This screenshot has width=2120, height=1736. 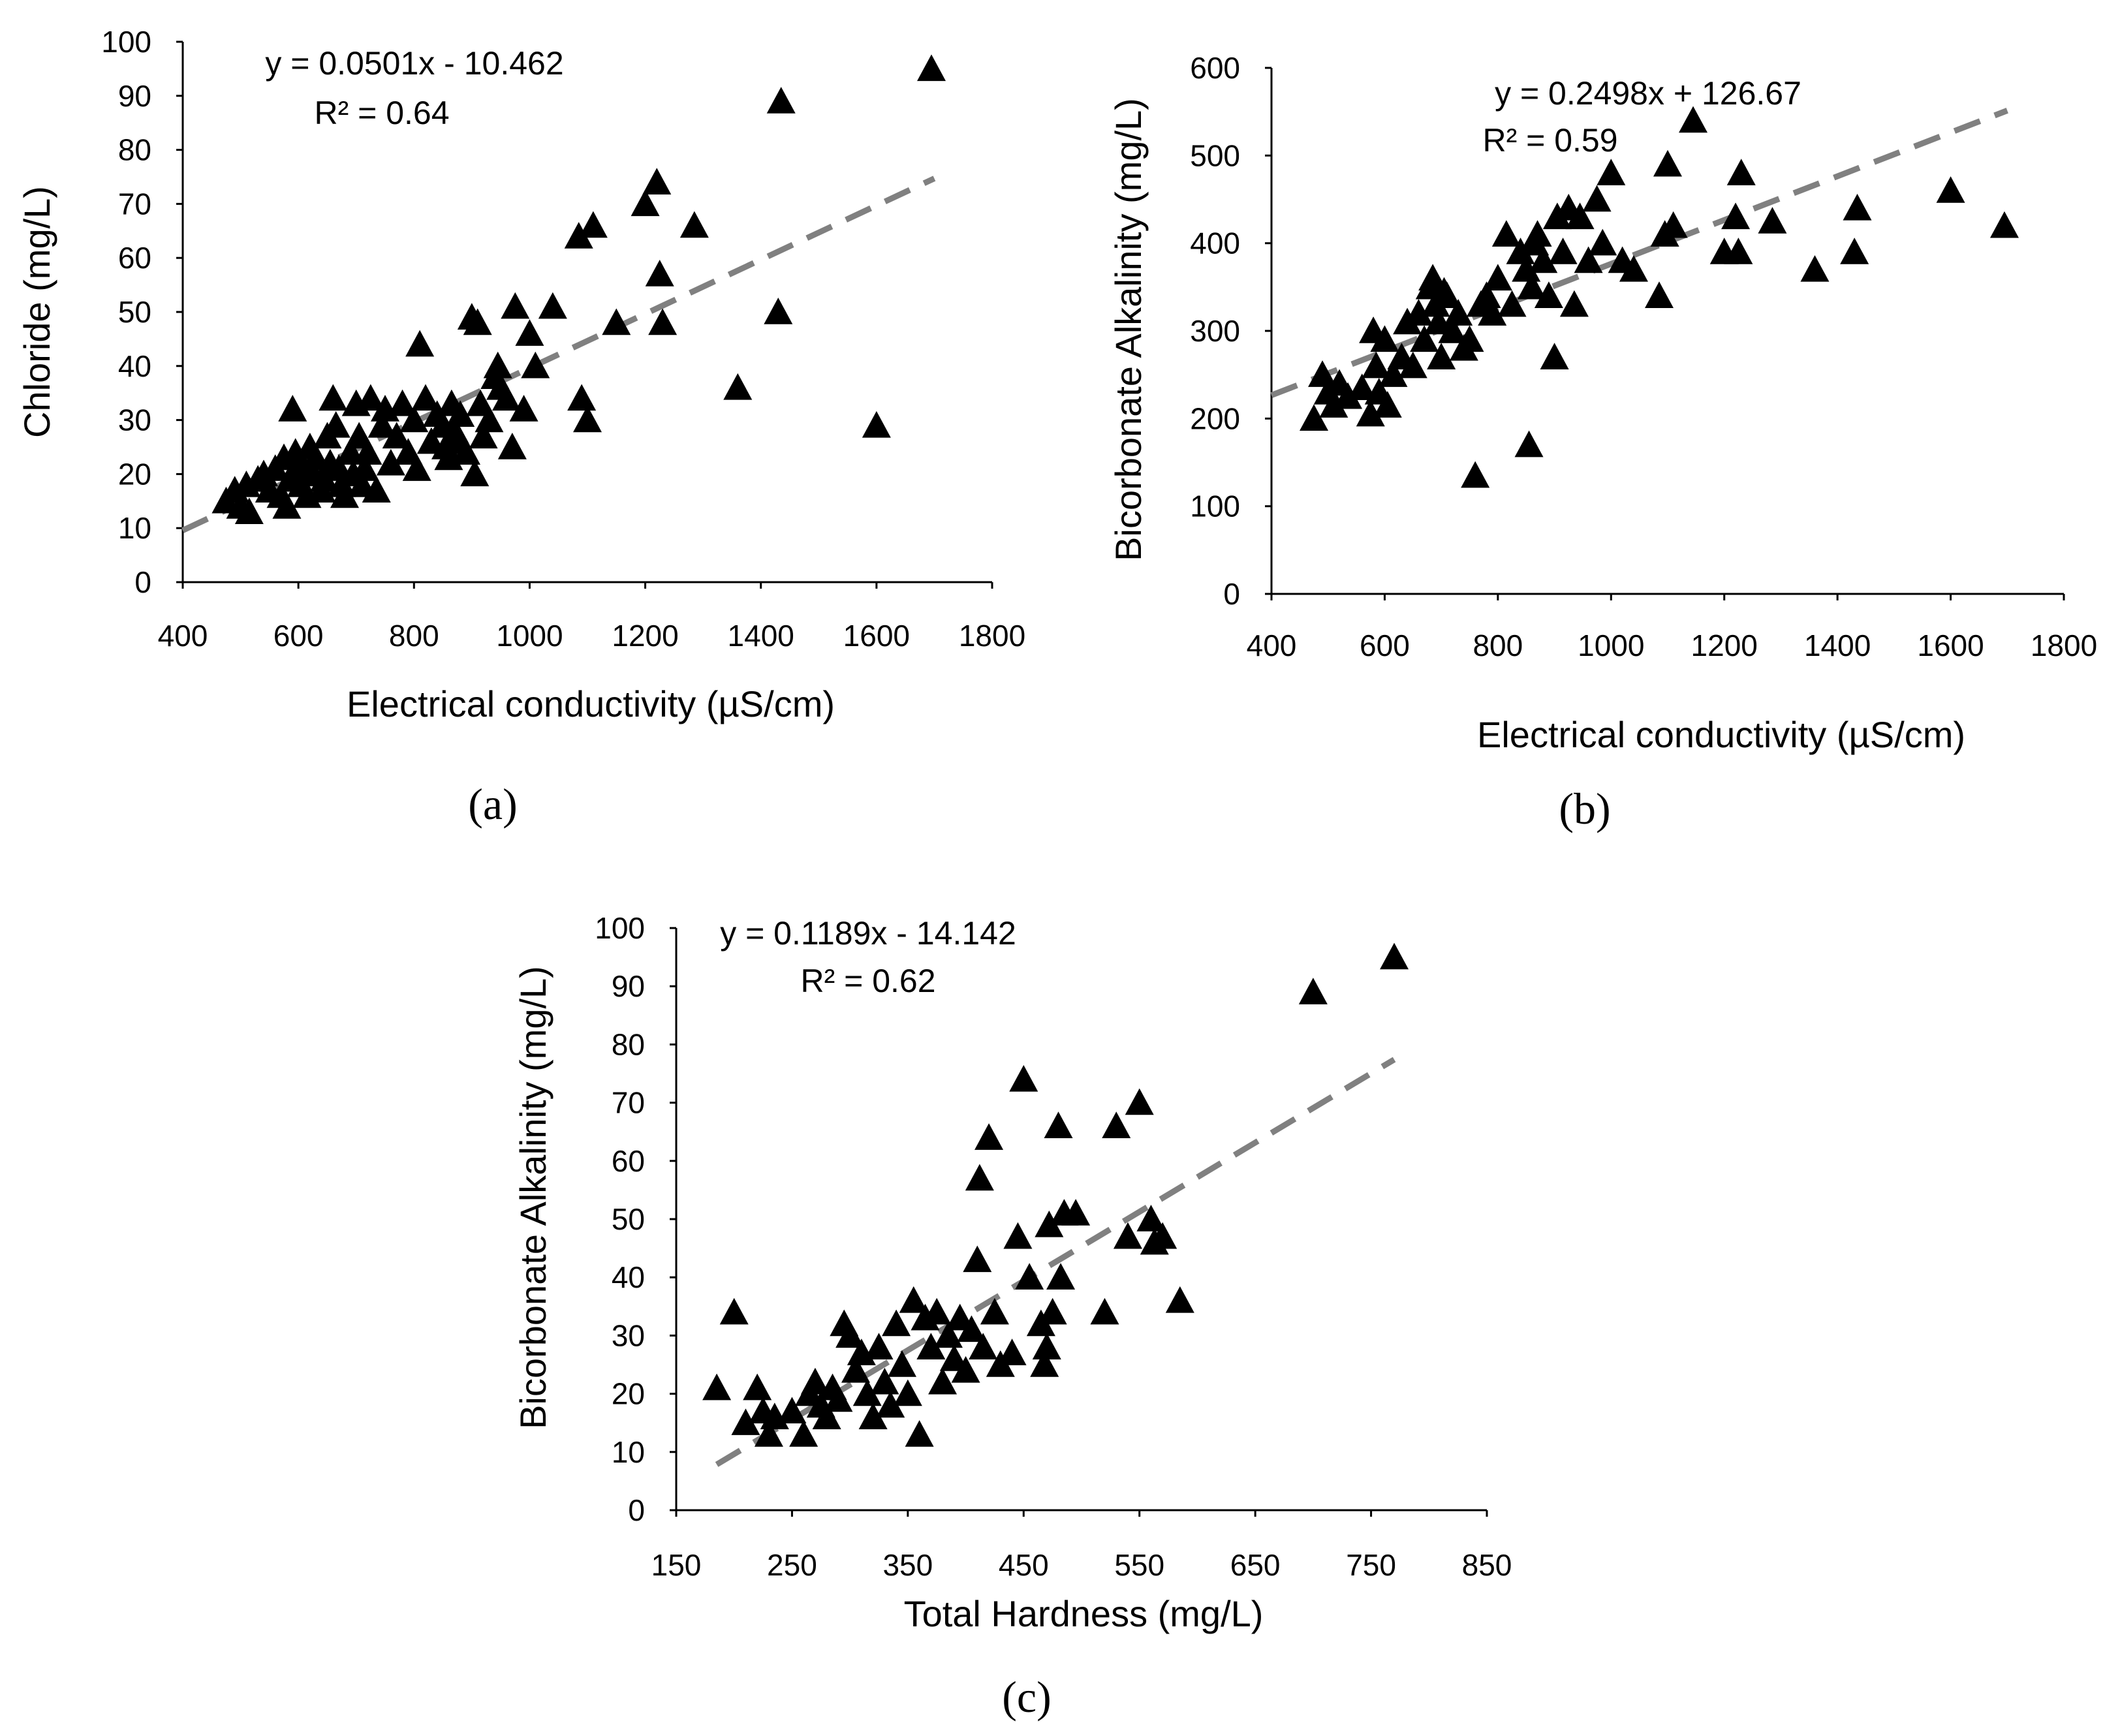 I want to click on x-tick-label: 800, so click(x=1498, y=645).